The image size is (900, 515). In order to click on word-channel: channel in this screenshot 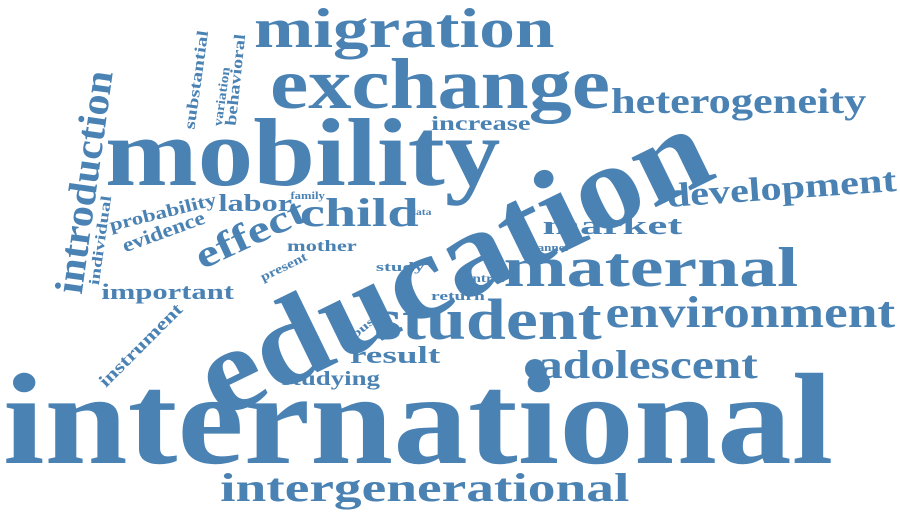, I will do `click(546, 247)`.